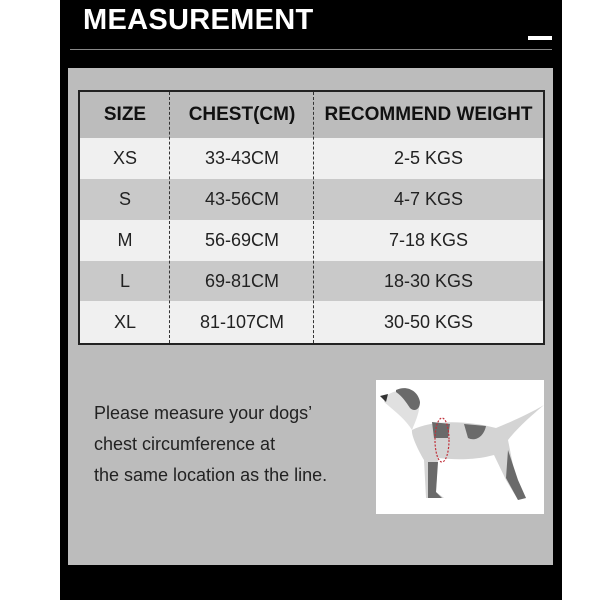  Describe the element at coordinates (242, 240) in the screenshot. I see `cell-chest: 56-69CM` at that location.